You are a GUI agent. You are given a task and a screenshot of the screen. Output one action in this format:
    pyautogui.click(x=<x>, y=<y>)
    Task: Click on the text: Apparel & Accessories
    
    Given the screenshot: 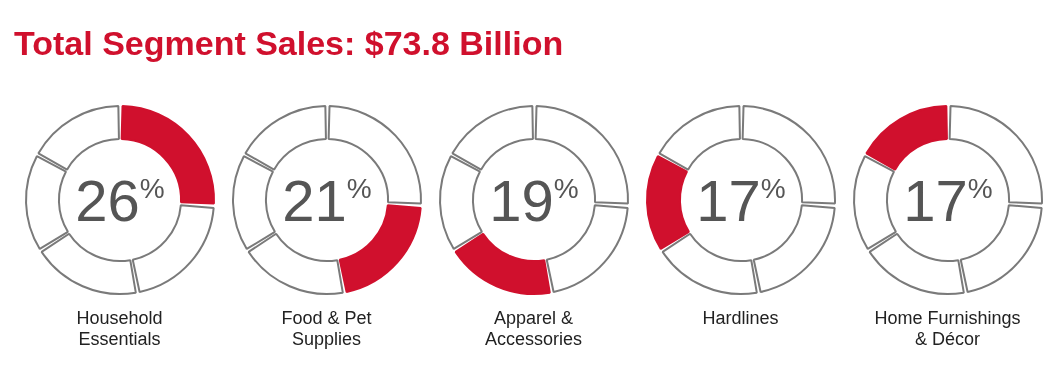 What is the action you would take?
    pyautogui.click(x=533, y=329)
    